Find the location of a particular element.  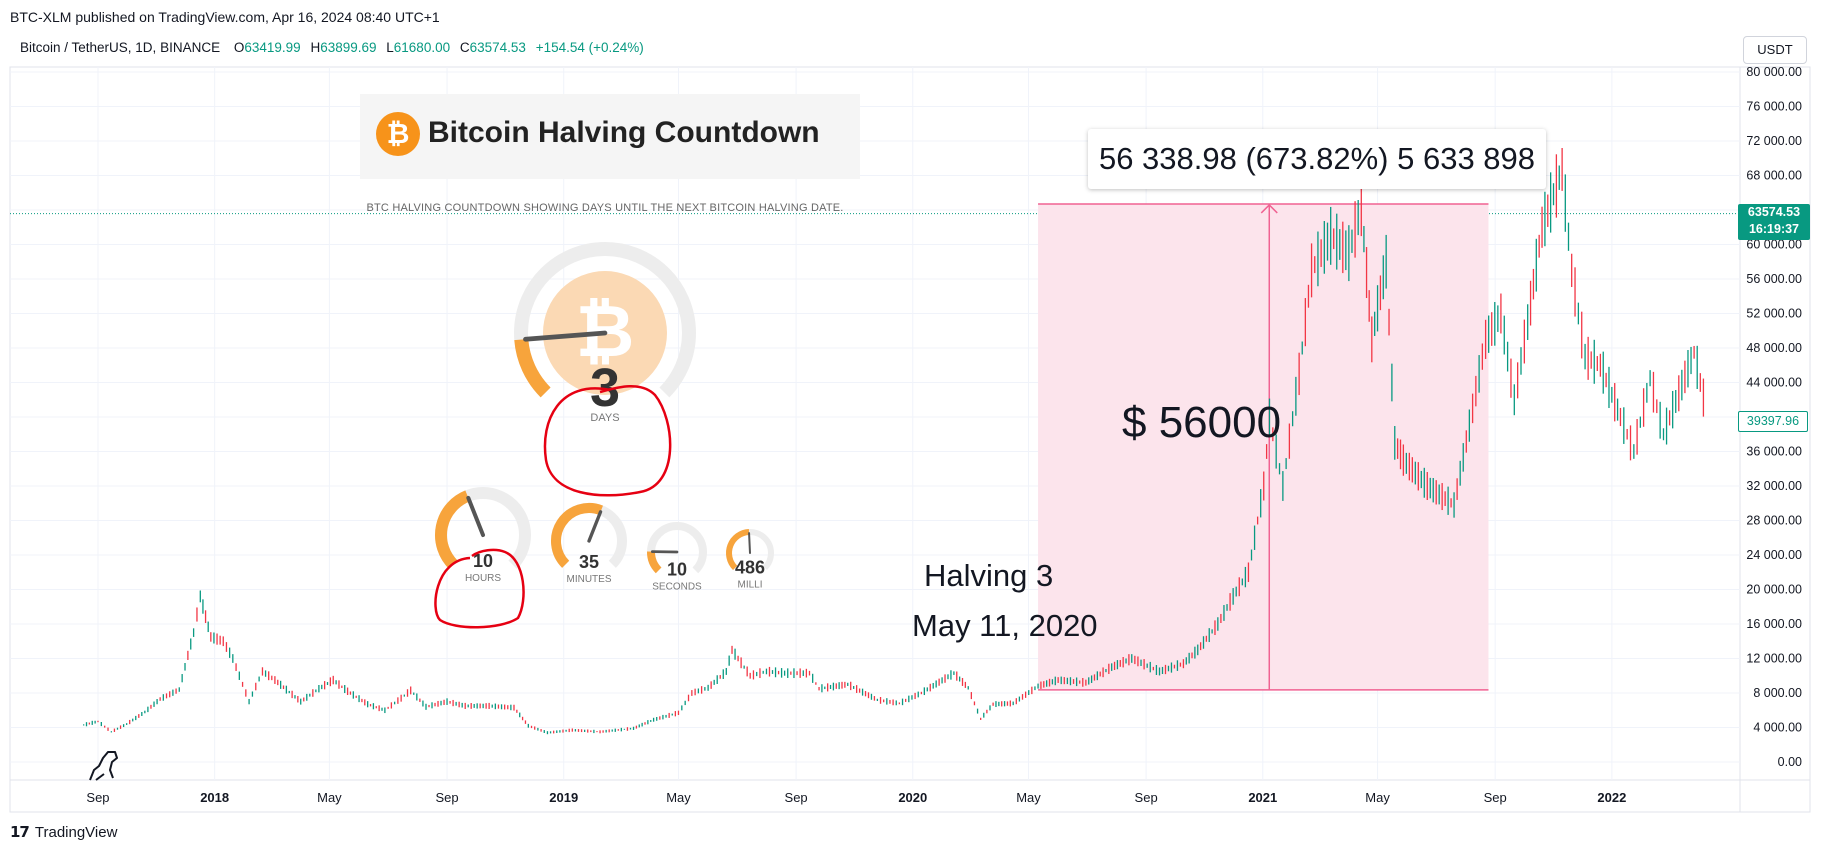

hours-gauge-label: HOURS is located at coordinates (483, 578).